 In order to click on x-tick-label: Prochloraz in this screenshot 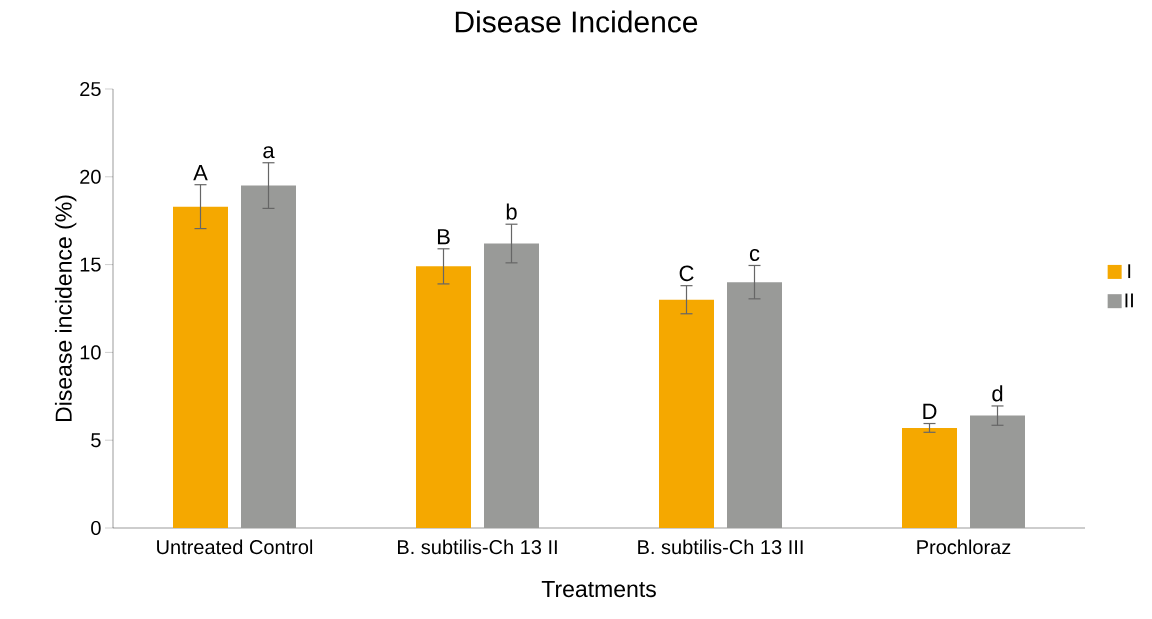, I will do `click(964, 547)`.